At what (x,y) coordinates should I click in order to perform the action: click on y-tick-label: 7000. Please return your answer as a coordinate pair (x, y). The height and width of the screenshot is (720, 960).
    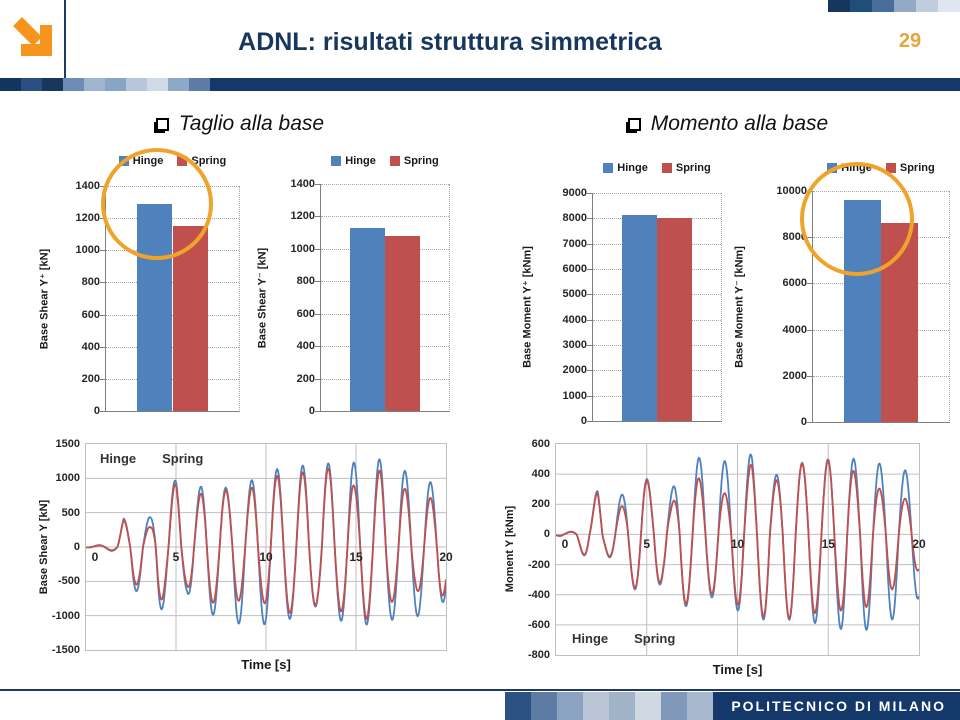
    Looking at the image, I should click on (574, 243).